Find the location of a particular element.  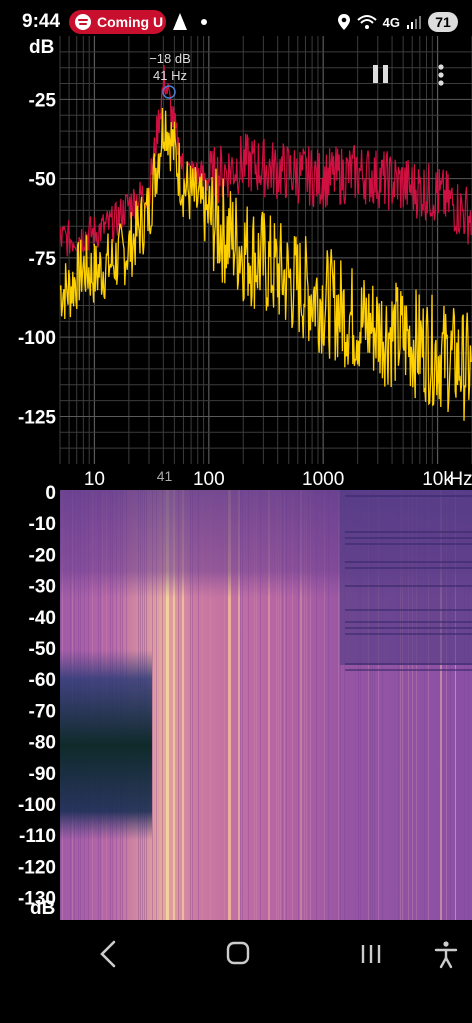

peak-marker is located at coordinates (169, 92).